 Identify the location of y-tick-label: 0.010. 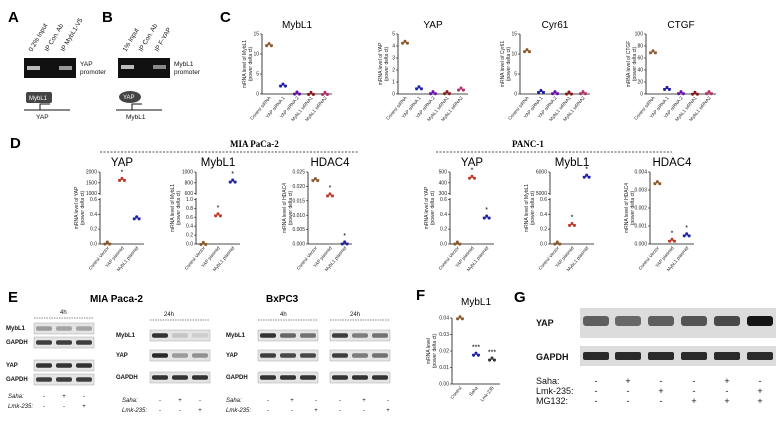
(298, 216).